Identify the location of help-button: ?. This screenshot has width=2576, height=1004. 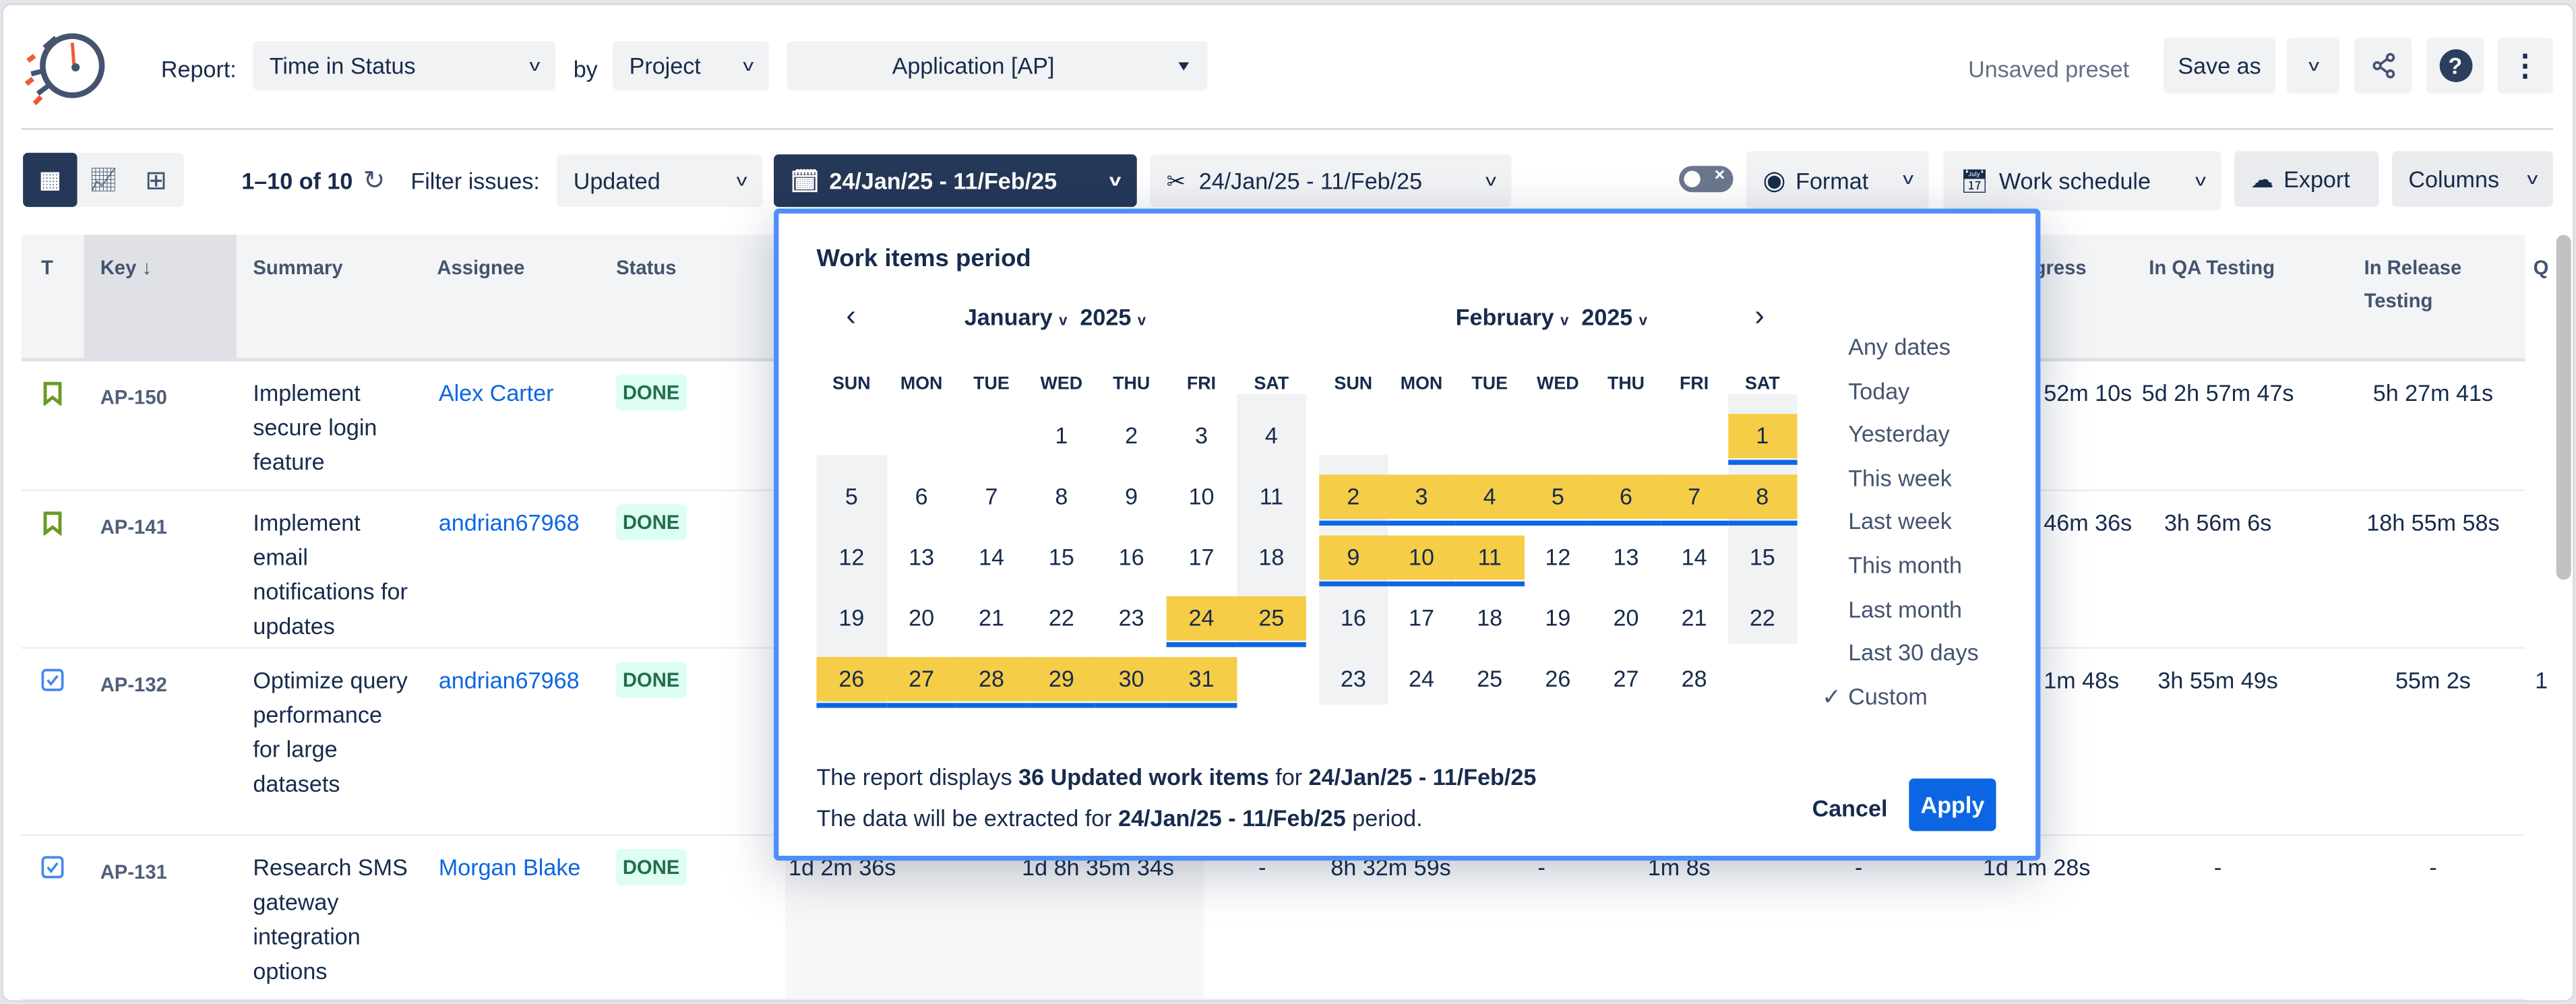
(2455, 66).